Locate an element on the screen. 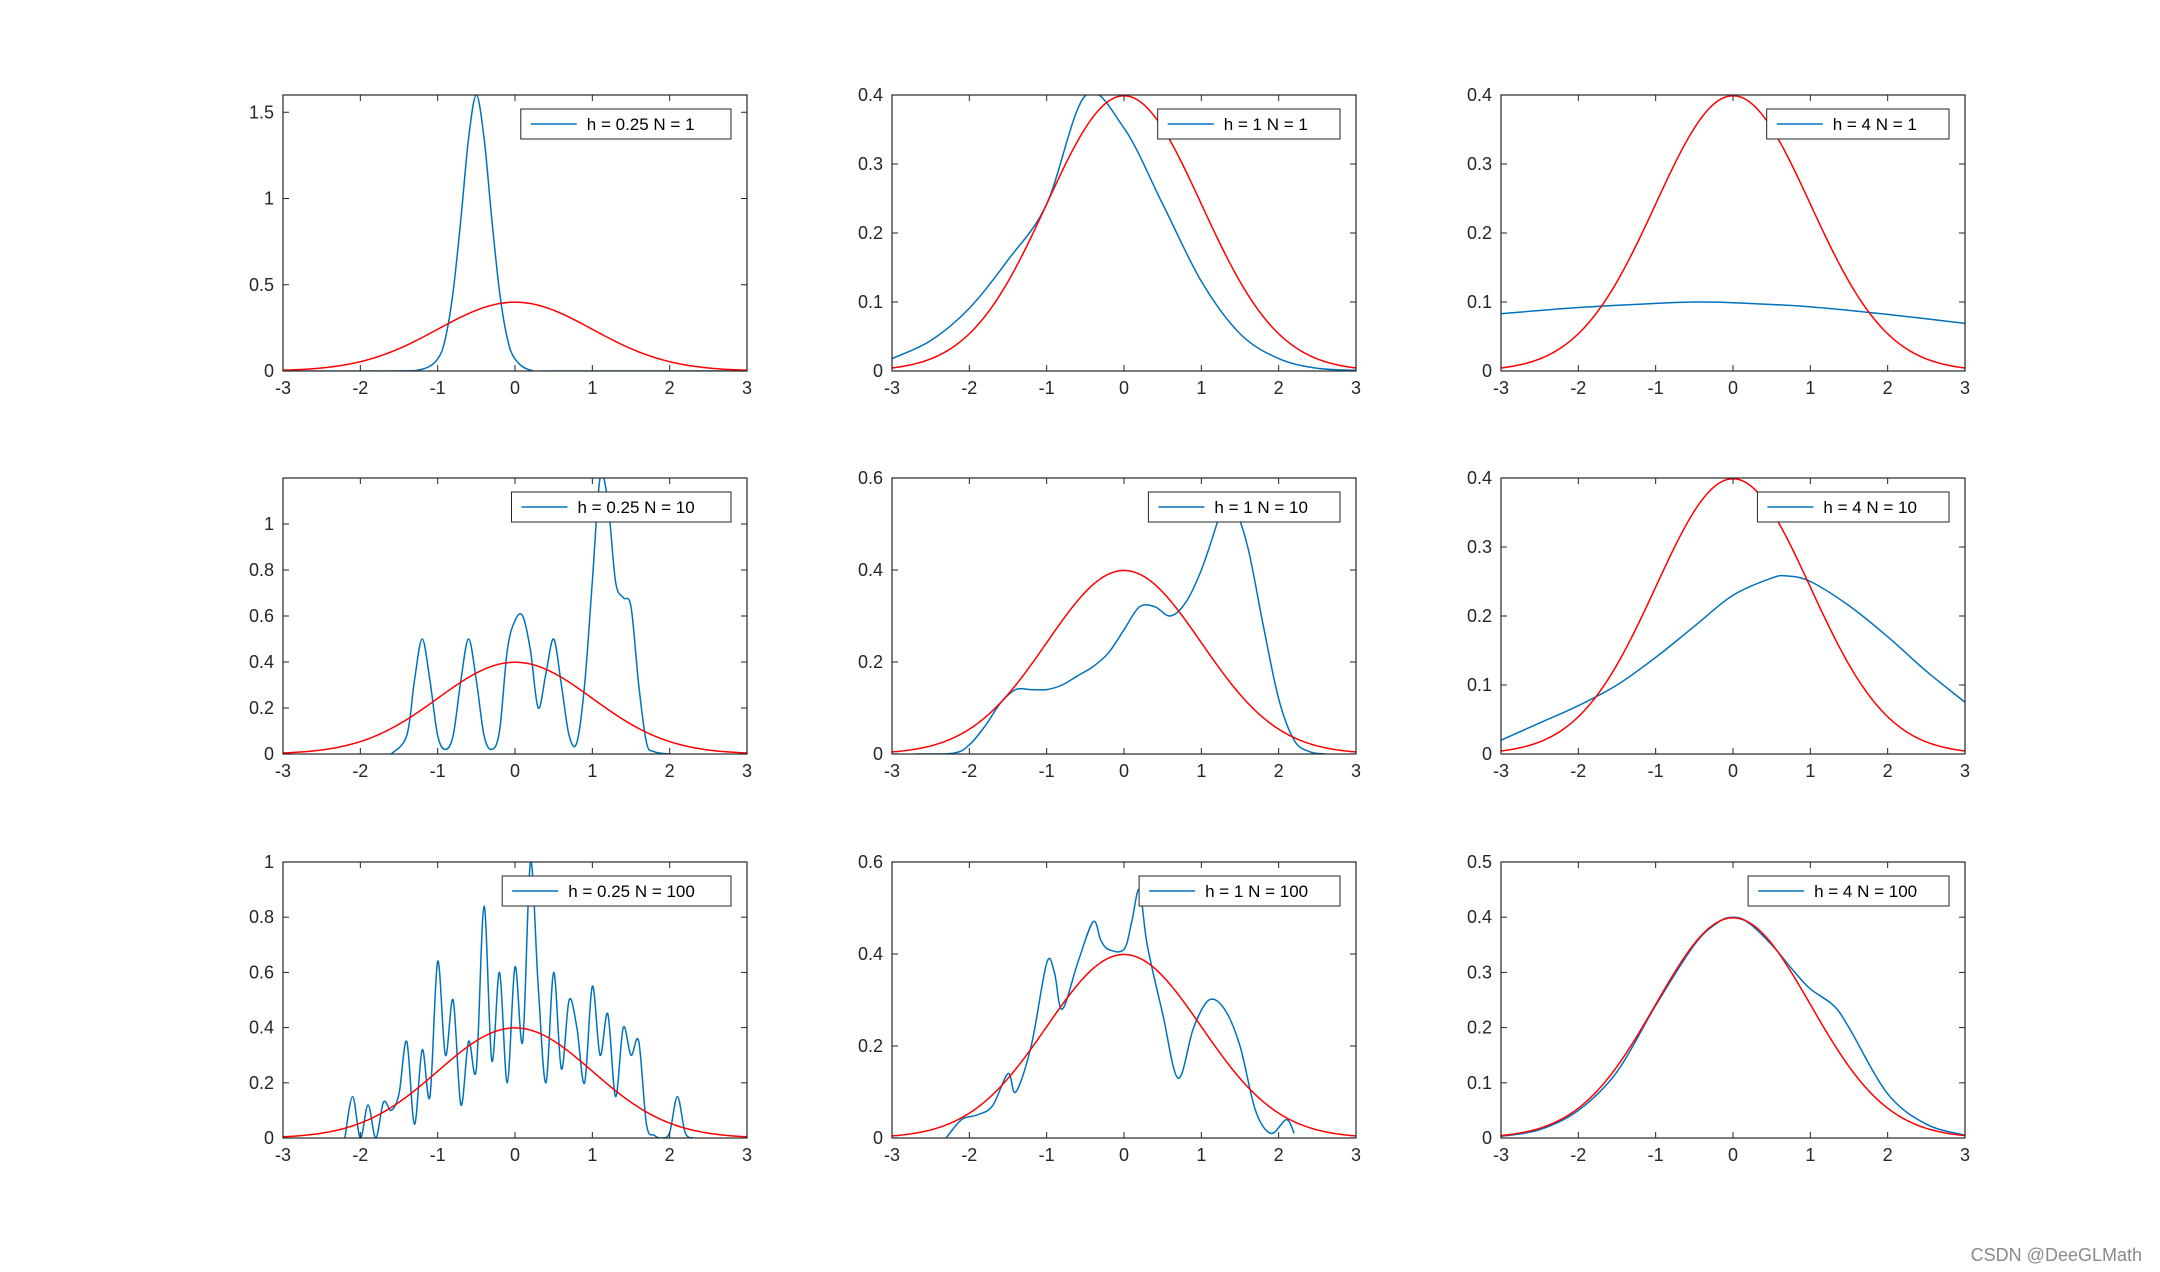 This screenshot has height=1272, width=2160. legend-label: h = 4 N = 100 is located at coordinates (1865, 891).